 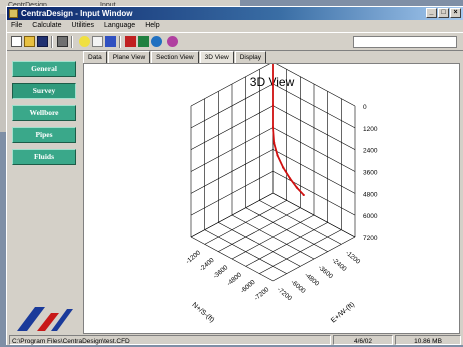 I want to click on globe-icon, so click(x=156, y=41).